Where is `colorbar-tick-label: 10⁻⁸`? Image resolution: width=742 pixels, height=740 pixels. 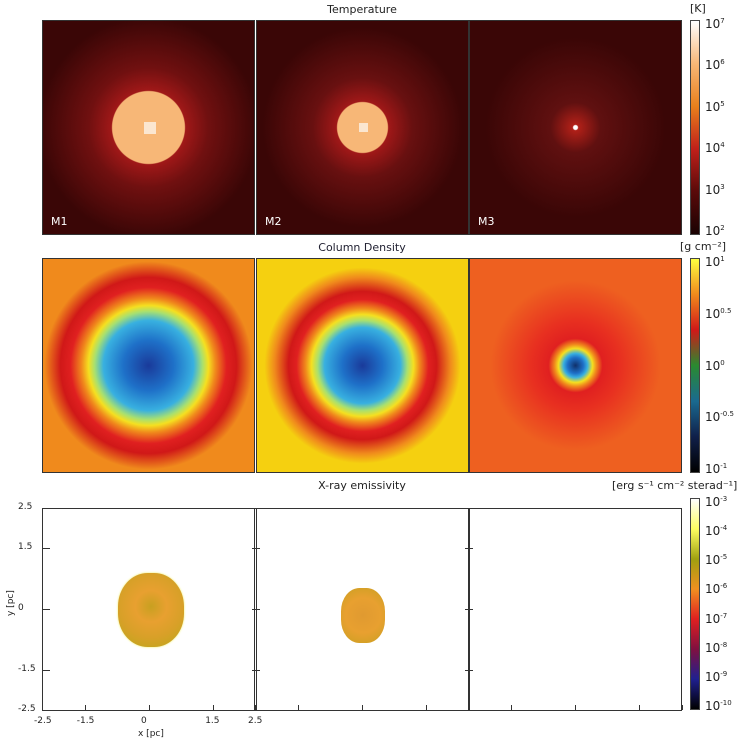 colorbar-tick-label: 10⁻⁸ is located at coordinates (716, 647).